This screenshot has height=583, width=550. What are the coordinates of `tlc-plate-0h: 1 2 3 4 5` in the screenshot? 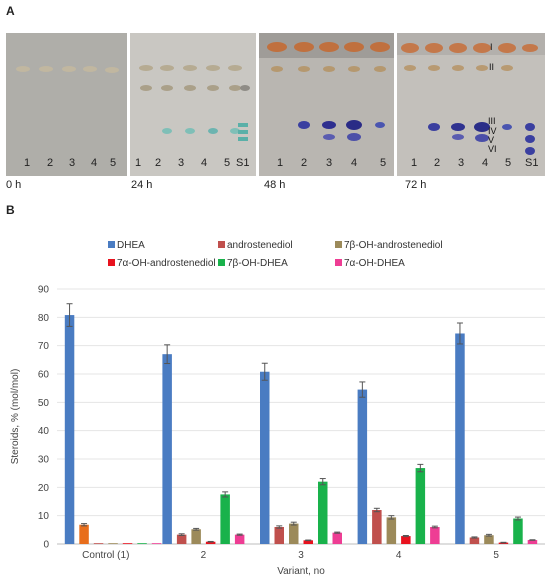 It's located at (66, 104).